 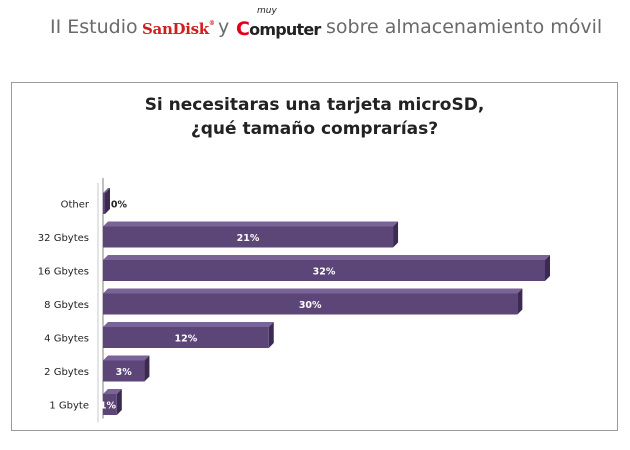 I want to click on data-label: 3%, so click(x=124, y=372).